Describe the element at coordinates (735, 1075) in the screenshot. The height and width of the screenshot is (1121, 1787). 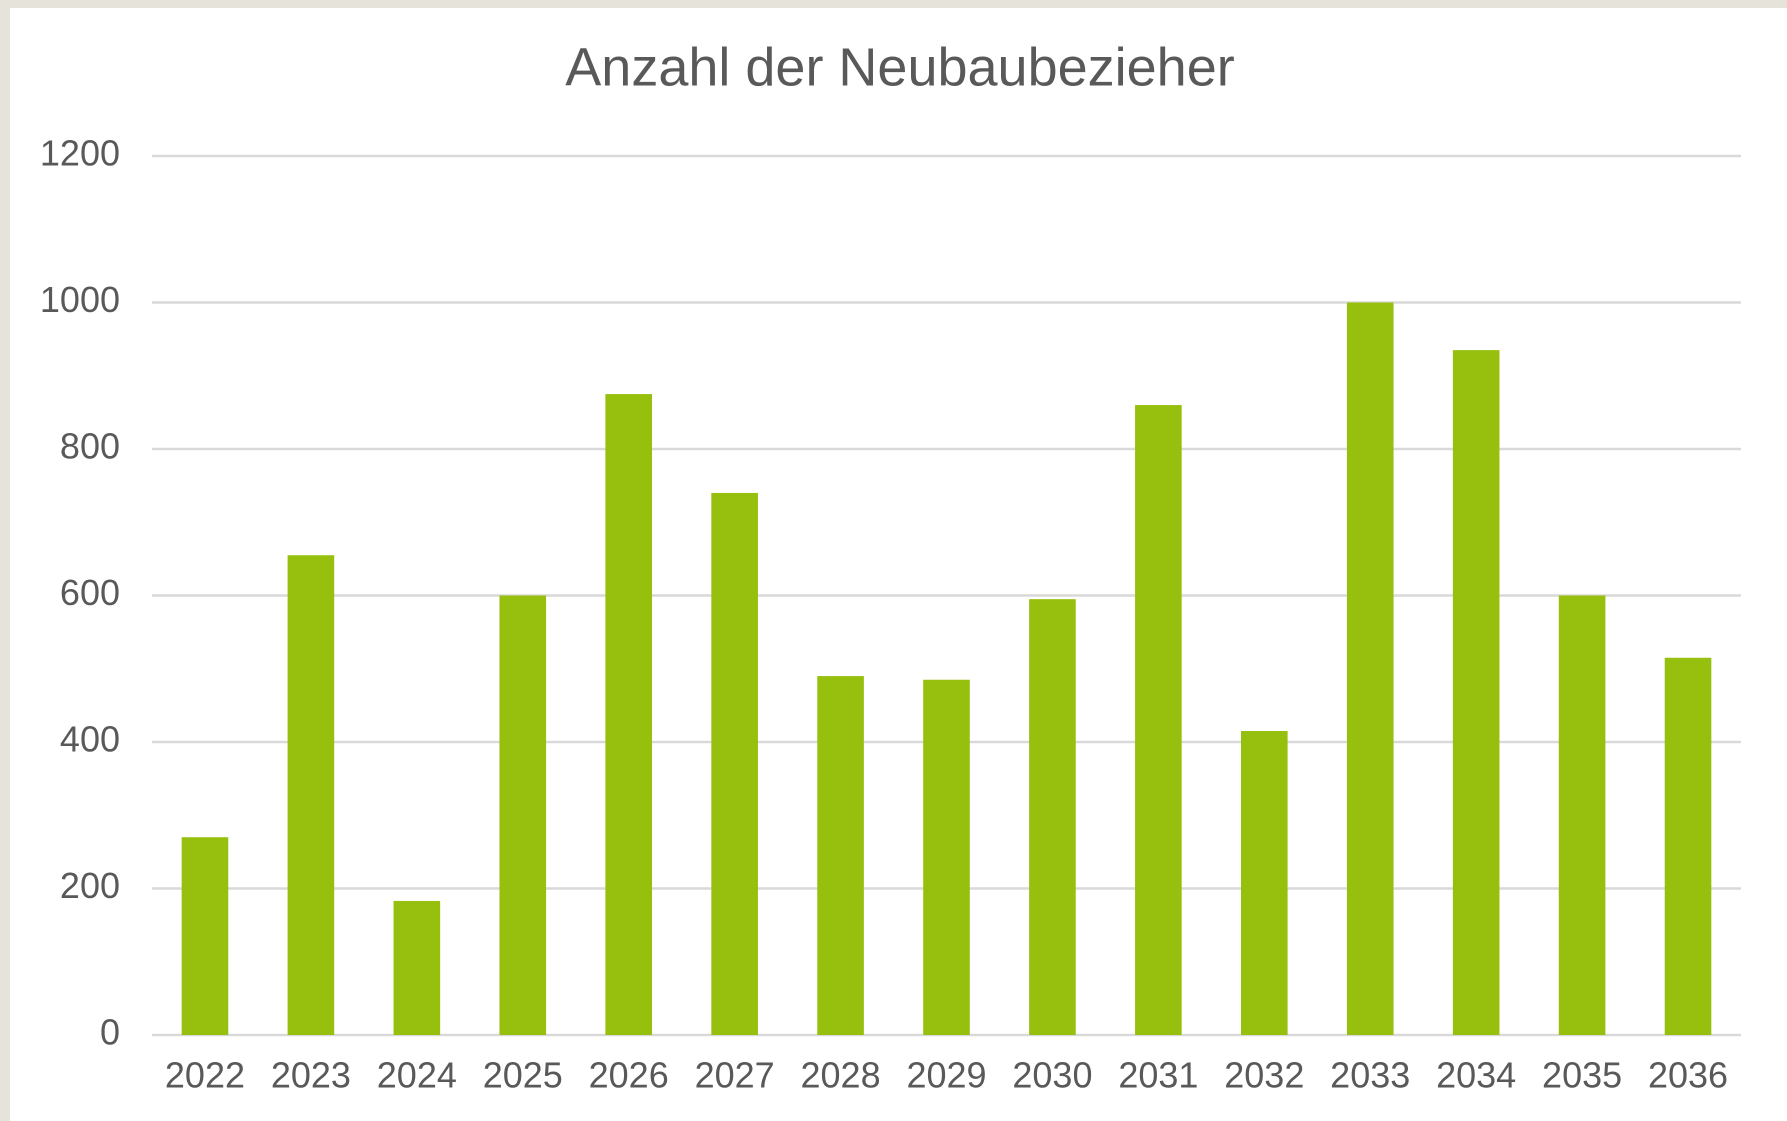
I see `x-tick-label: 2027` at that location.